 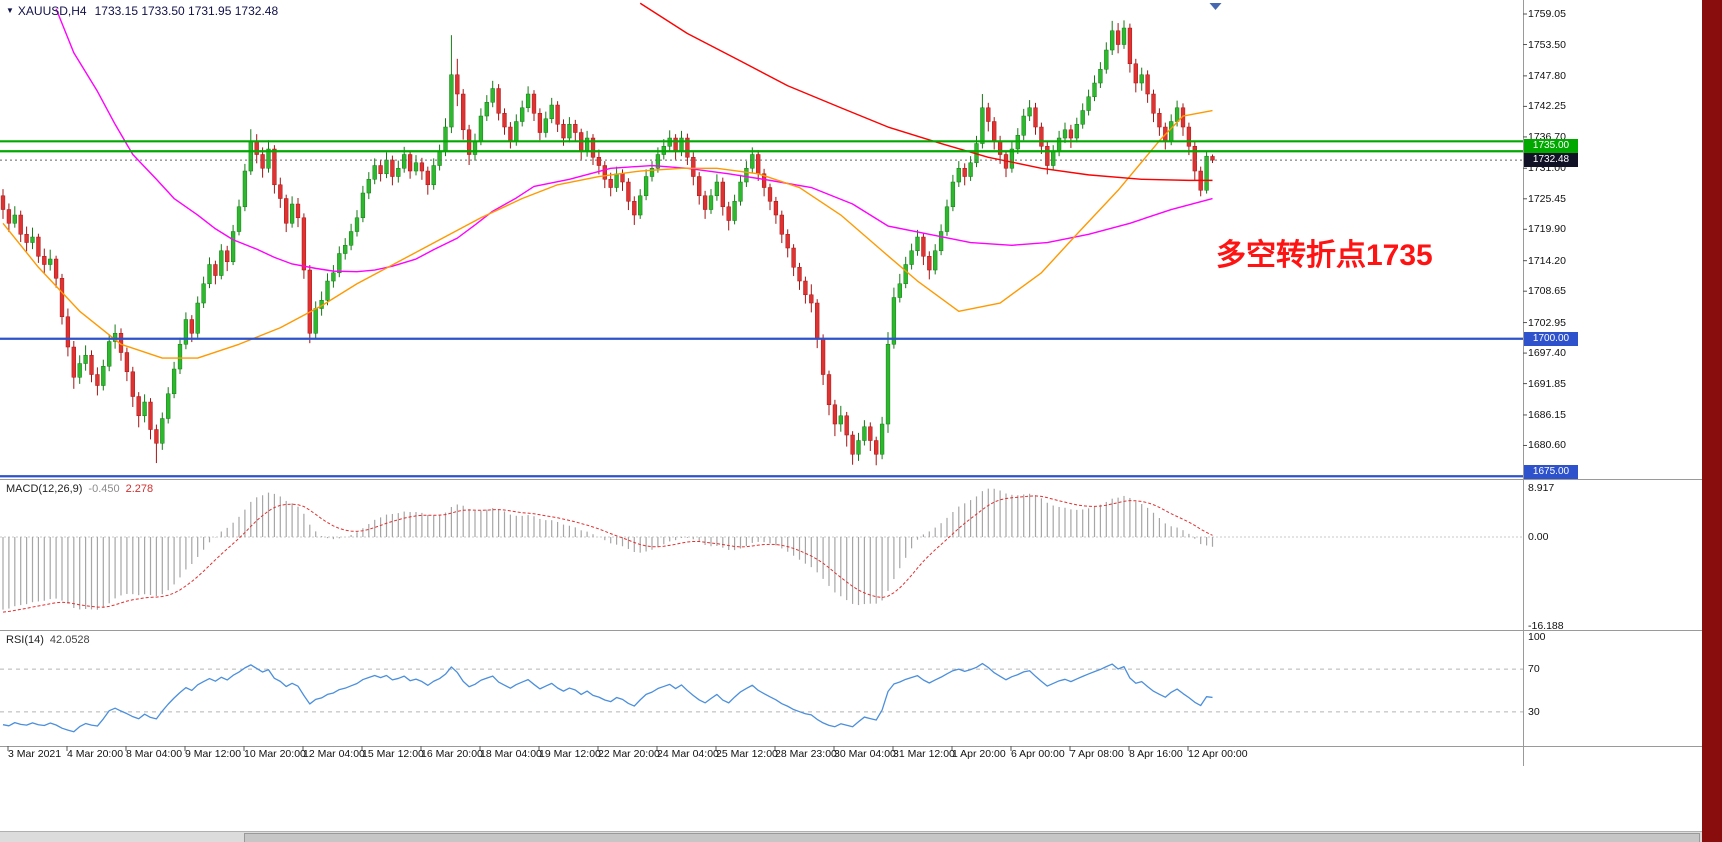 What do you see at coordinates (139, 489) in the screenshot?
I see `macd-signal-value: 2.278` at bounding box center [139, 489].